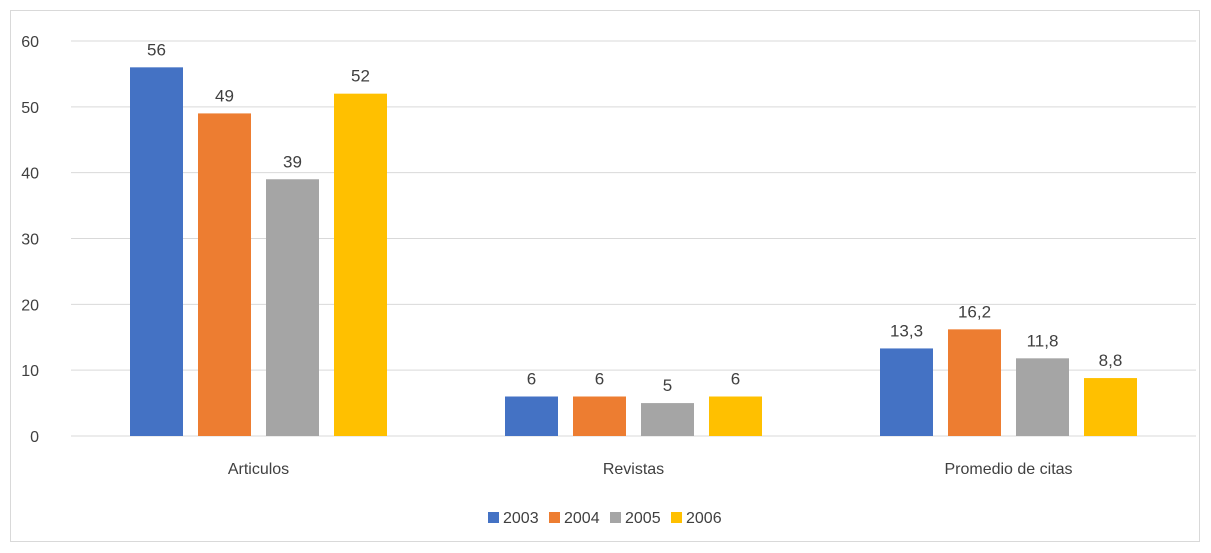 This screenshot has width=1211, height=553. What do you see at coordinates (30, 174) in the screenshot?
I see `y-tick-label: 40` at bounding box center [30, 174].